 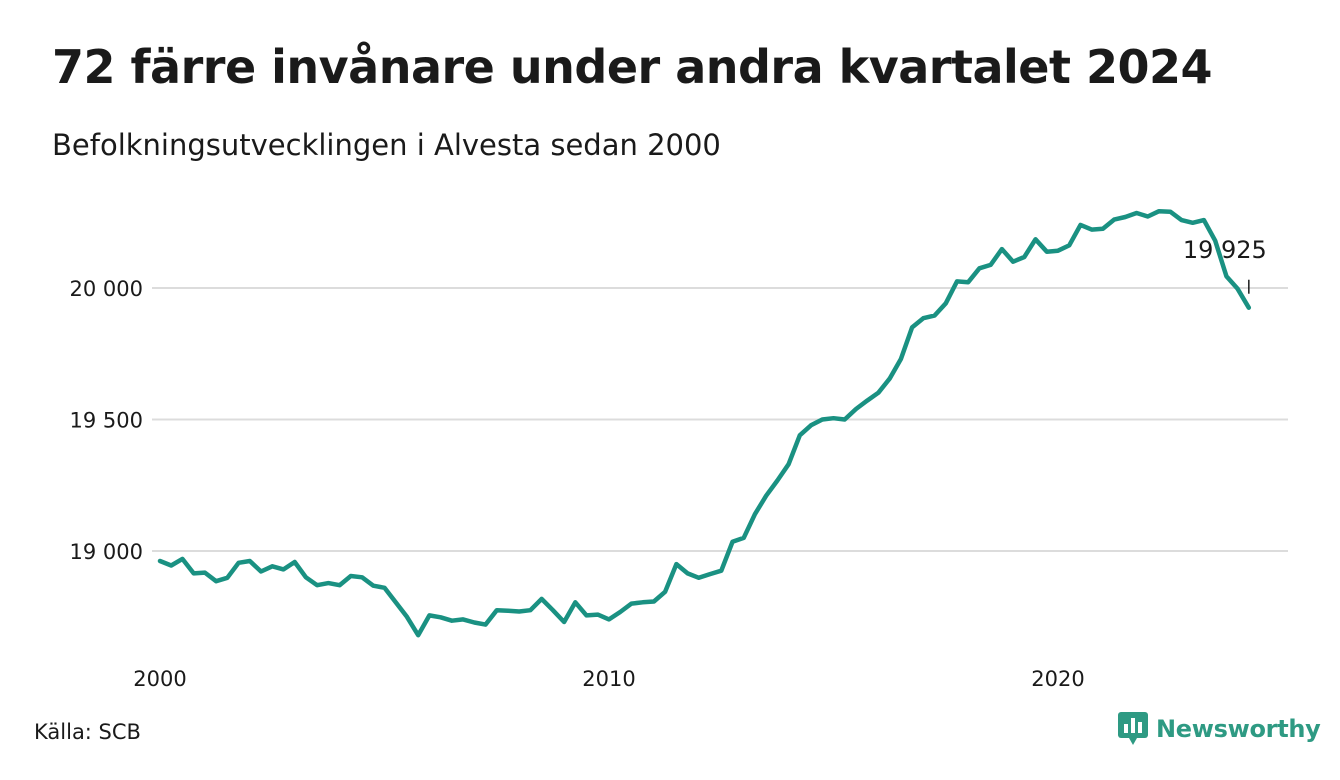 I want to click on x-tick-label: 2020, so click(x=1057, y=679).